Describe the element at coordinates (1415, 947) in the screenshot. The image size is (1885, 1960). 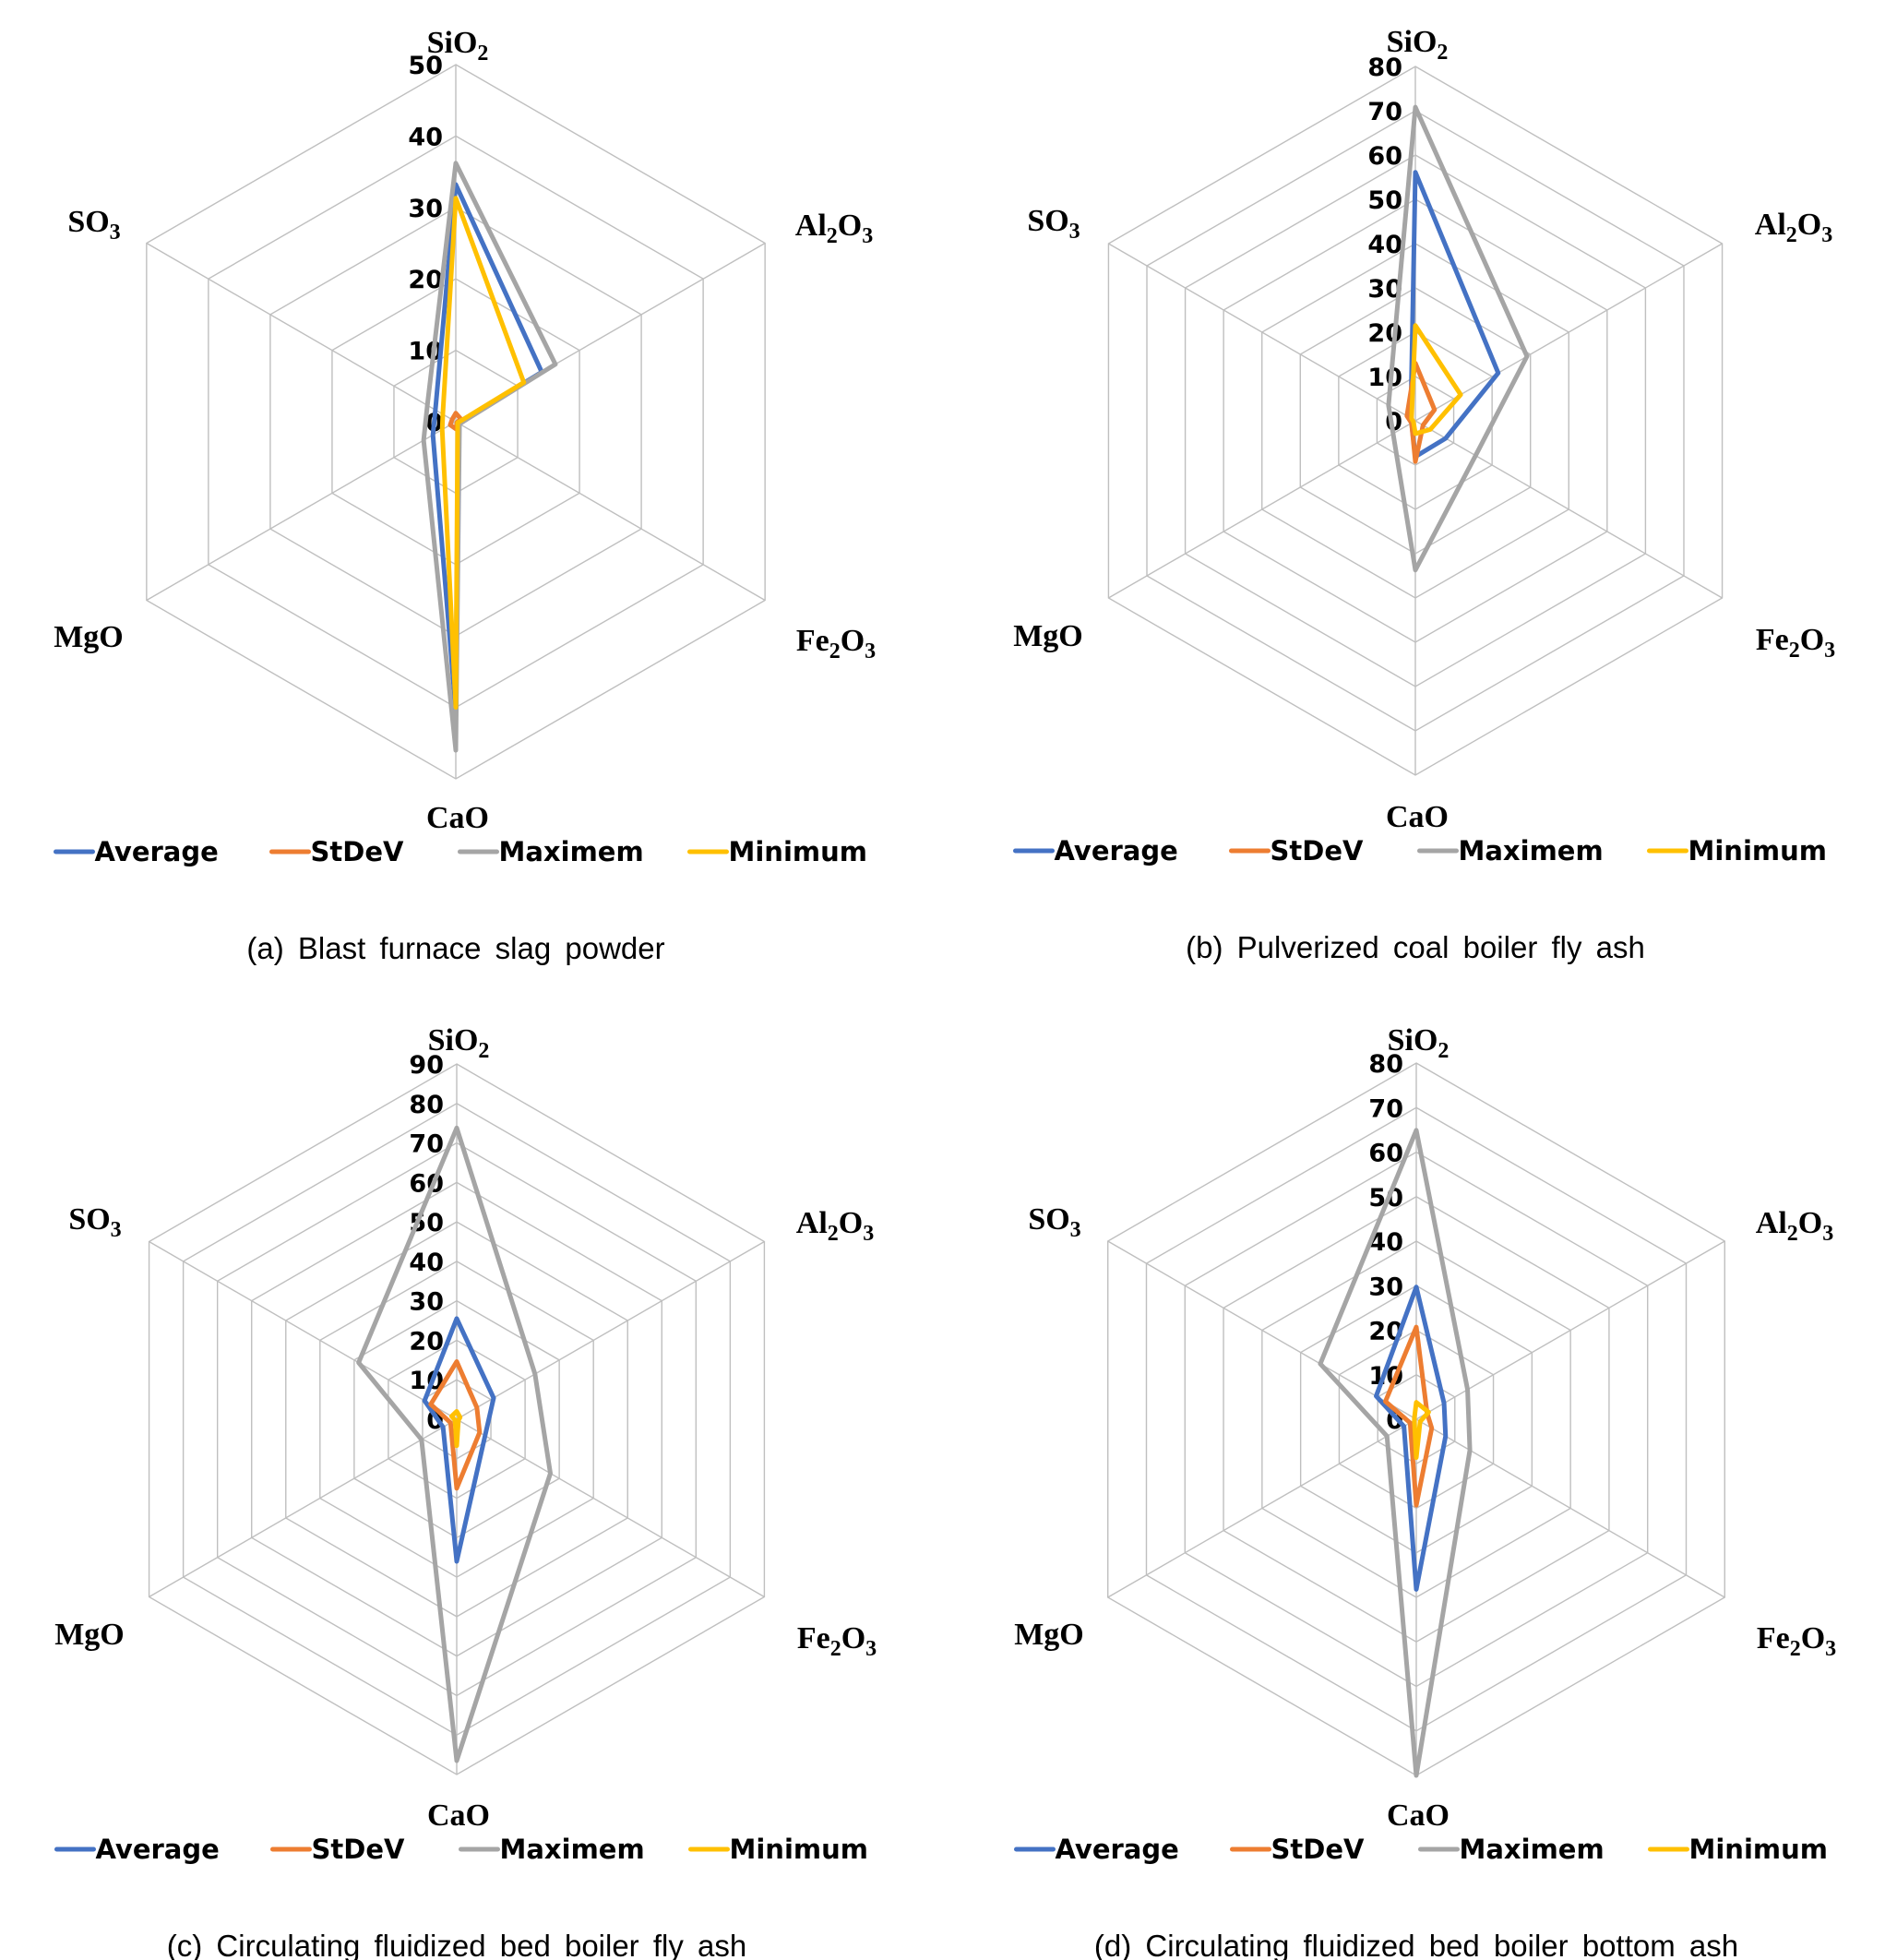
I see `chart-caption: (b) Pulverized coal boiler fly ash` at that location.